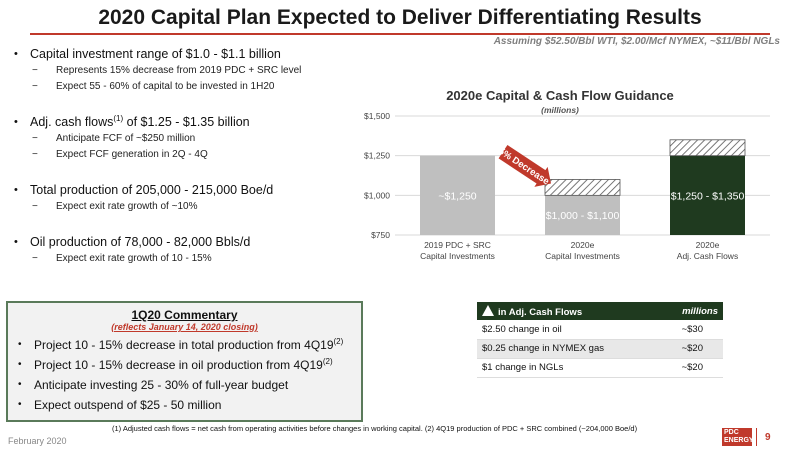  I want to click on y-tick-label: $1,000, so click(377, 195).